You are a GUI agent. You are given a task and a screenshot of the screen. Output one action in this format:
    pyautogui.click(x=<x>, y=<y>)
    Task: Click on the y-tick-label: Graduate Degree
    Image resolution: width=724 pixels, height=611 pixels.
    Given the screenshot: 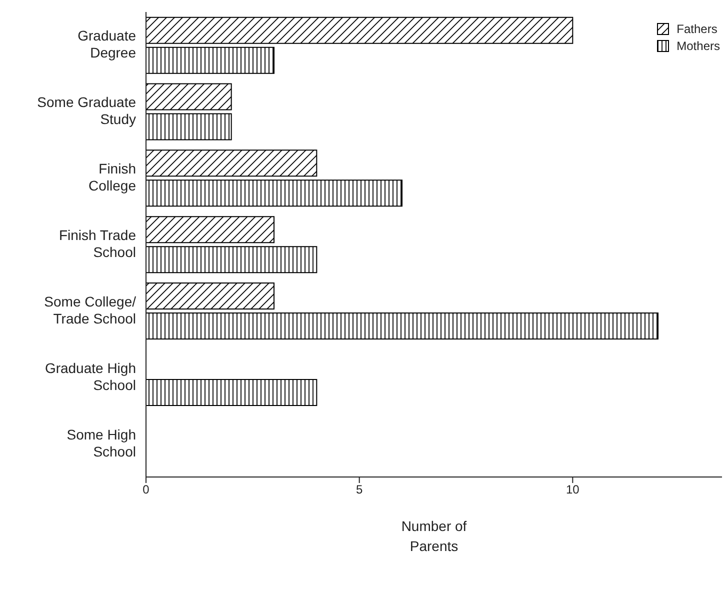 What is the action you would take?
    pyautogui.click(x=107, y=43)
    